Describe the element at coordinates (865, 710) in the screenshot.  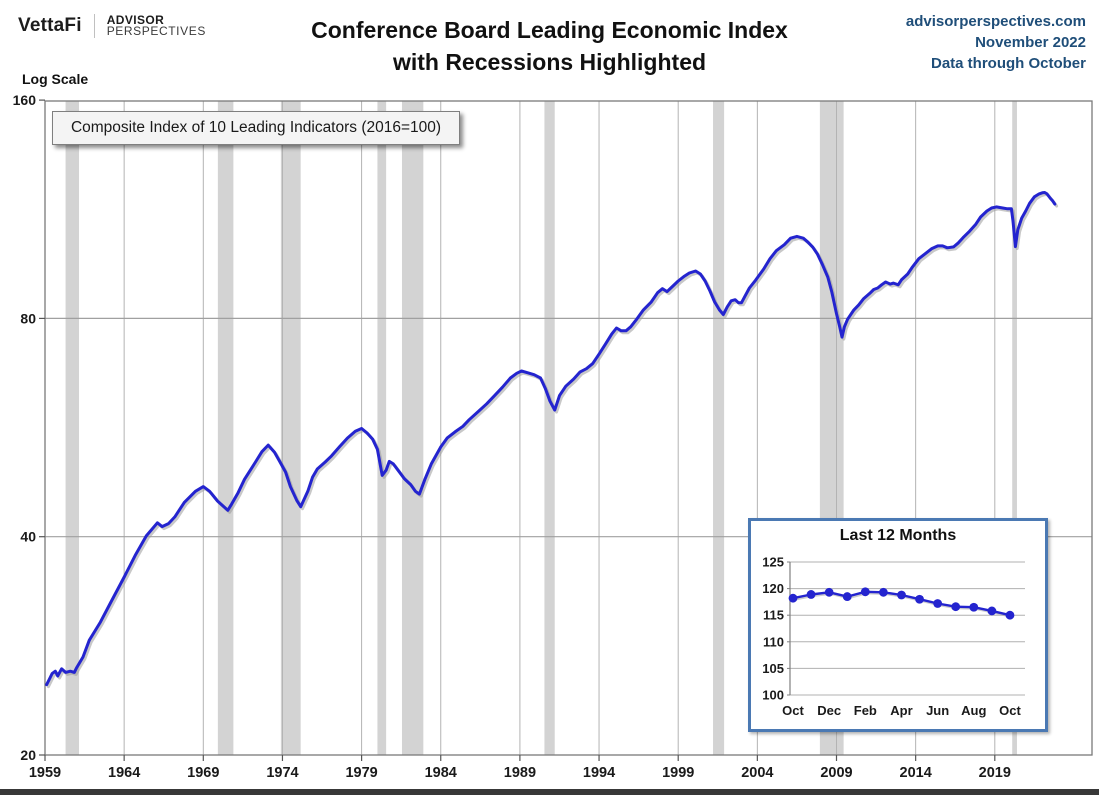
I see `svg-text: Feb` at that location.